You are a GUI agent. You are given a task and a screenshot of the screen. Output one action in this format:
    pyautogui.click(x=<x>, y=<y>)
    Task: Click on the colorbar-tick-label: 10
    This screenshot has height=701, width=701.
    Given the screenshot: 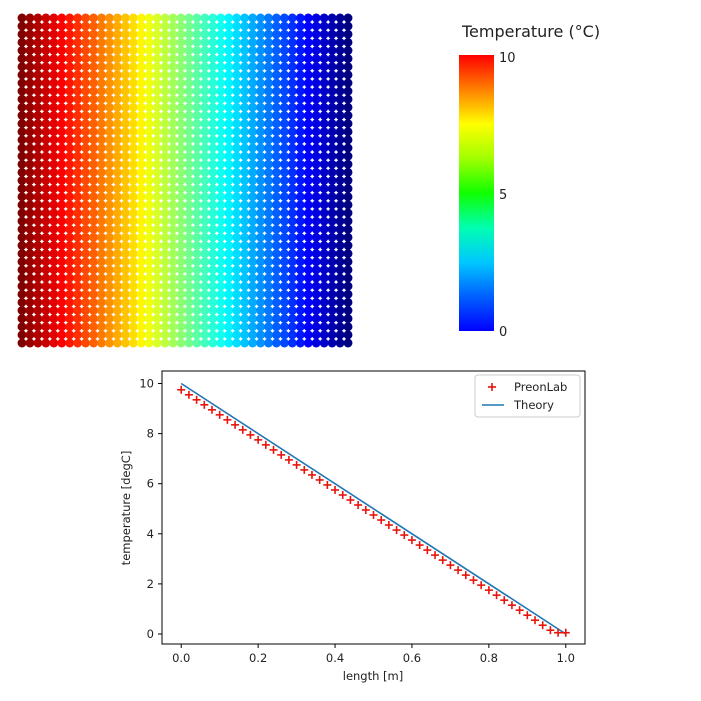 What is the action you would take?
    pyautogui.click(x=507, y=58)
    